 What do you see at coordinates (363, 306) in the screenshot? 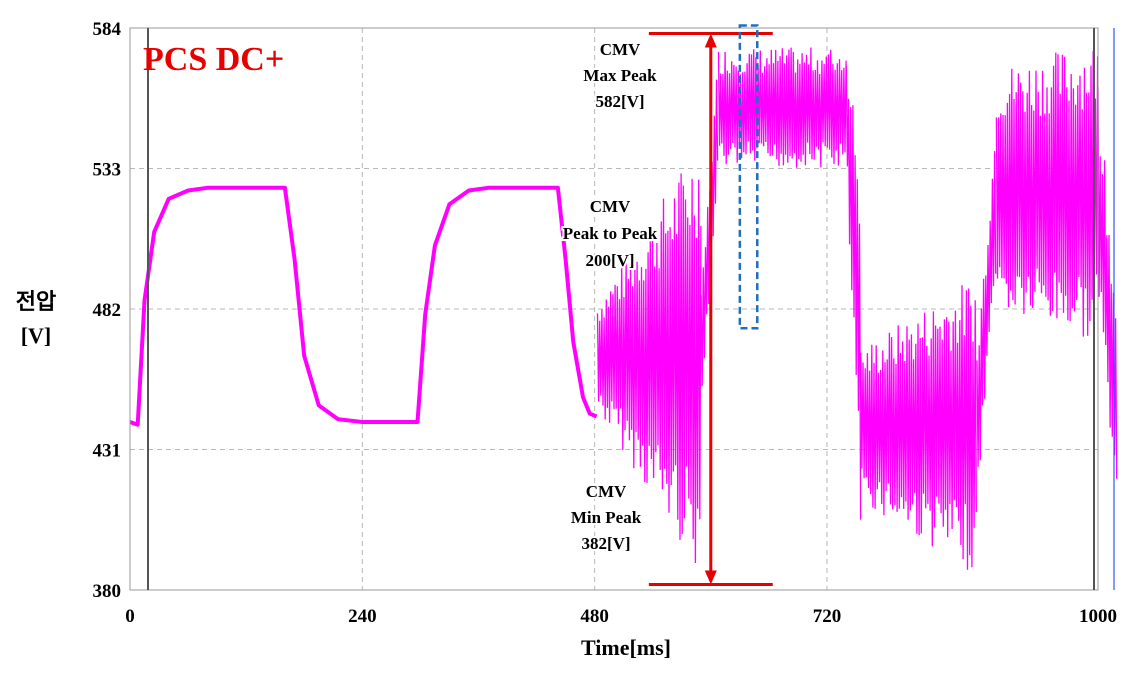
I see `series-line-smooth` at bounding box center [363, 306].